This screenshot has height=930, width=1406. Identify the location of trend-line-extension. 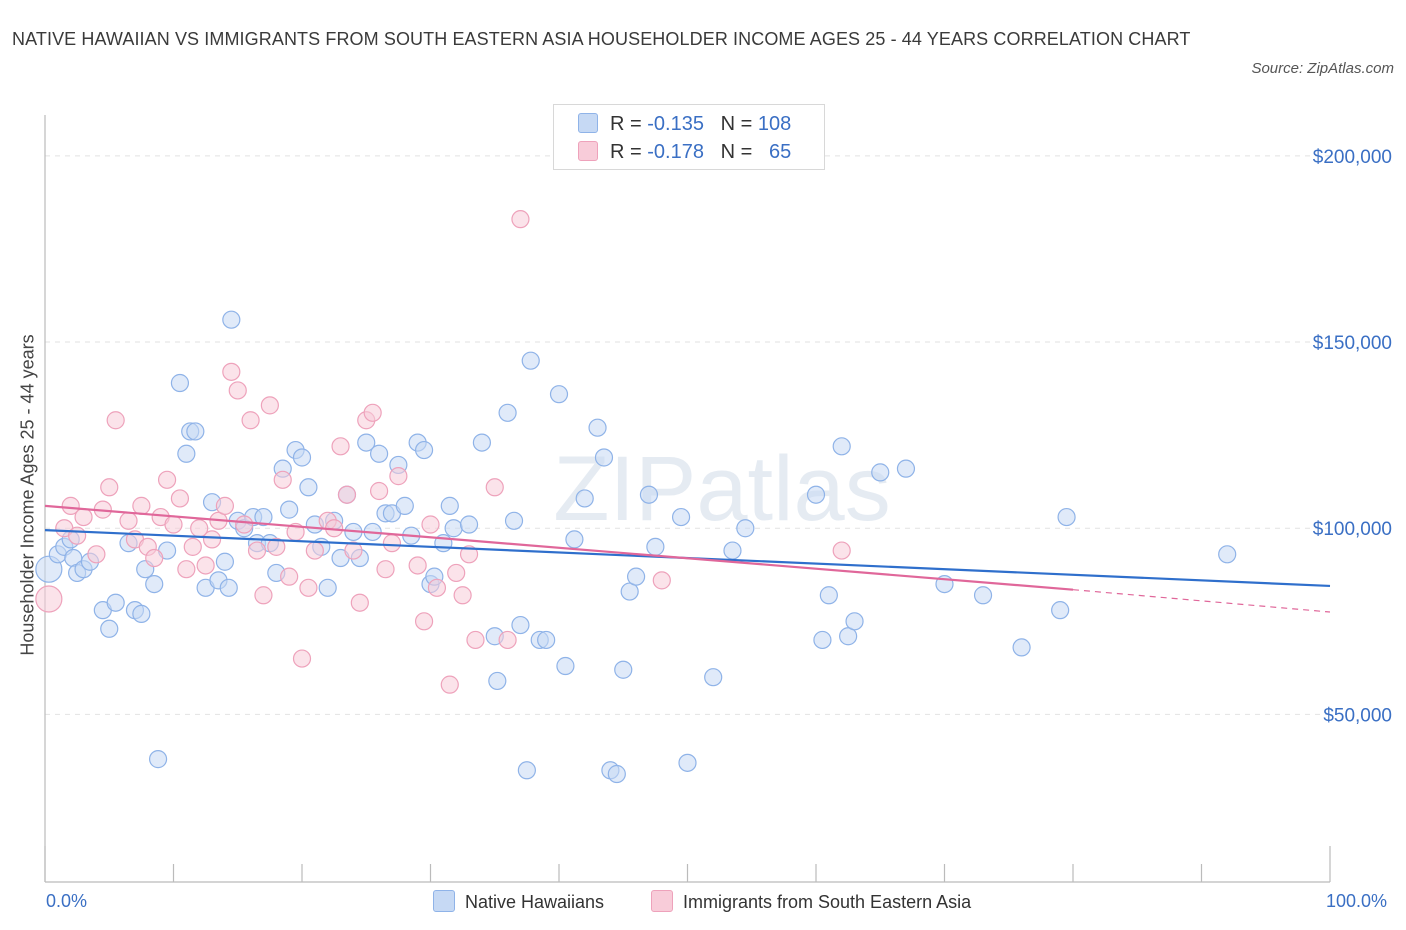
(1201, 601).